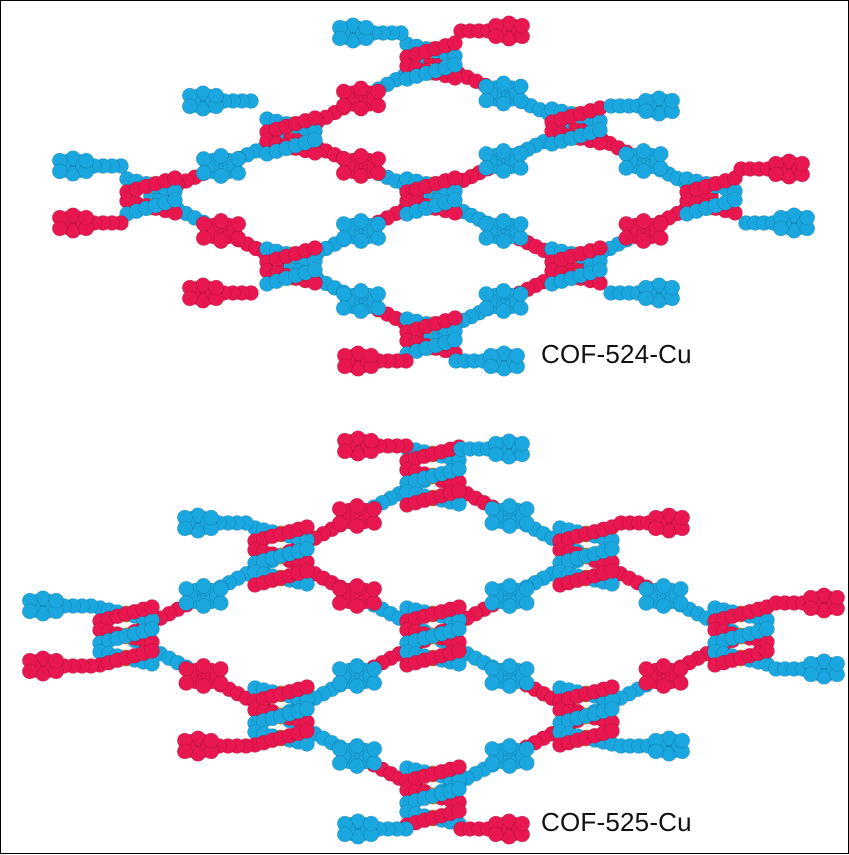 The width and height of the screenshot is (849, 855). Describe the element at coordinates (616, 354) in the screenshot. I see `structure-label-cof-524-cu: COF-524-Cu` at that location.